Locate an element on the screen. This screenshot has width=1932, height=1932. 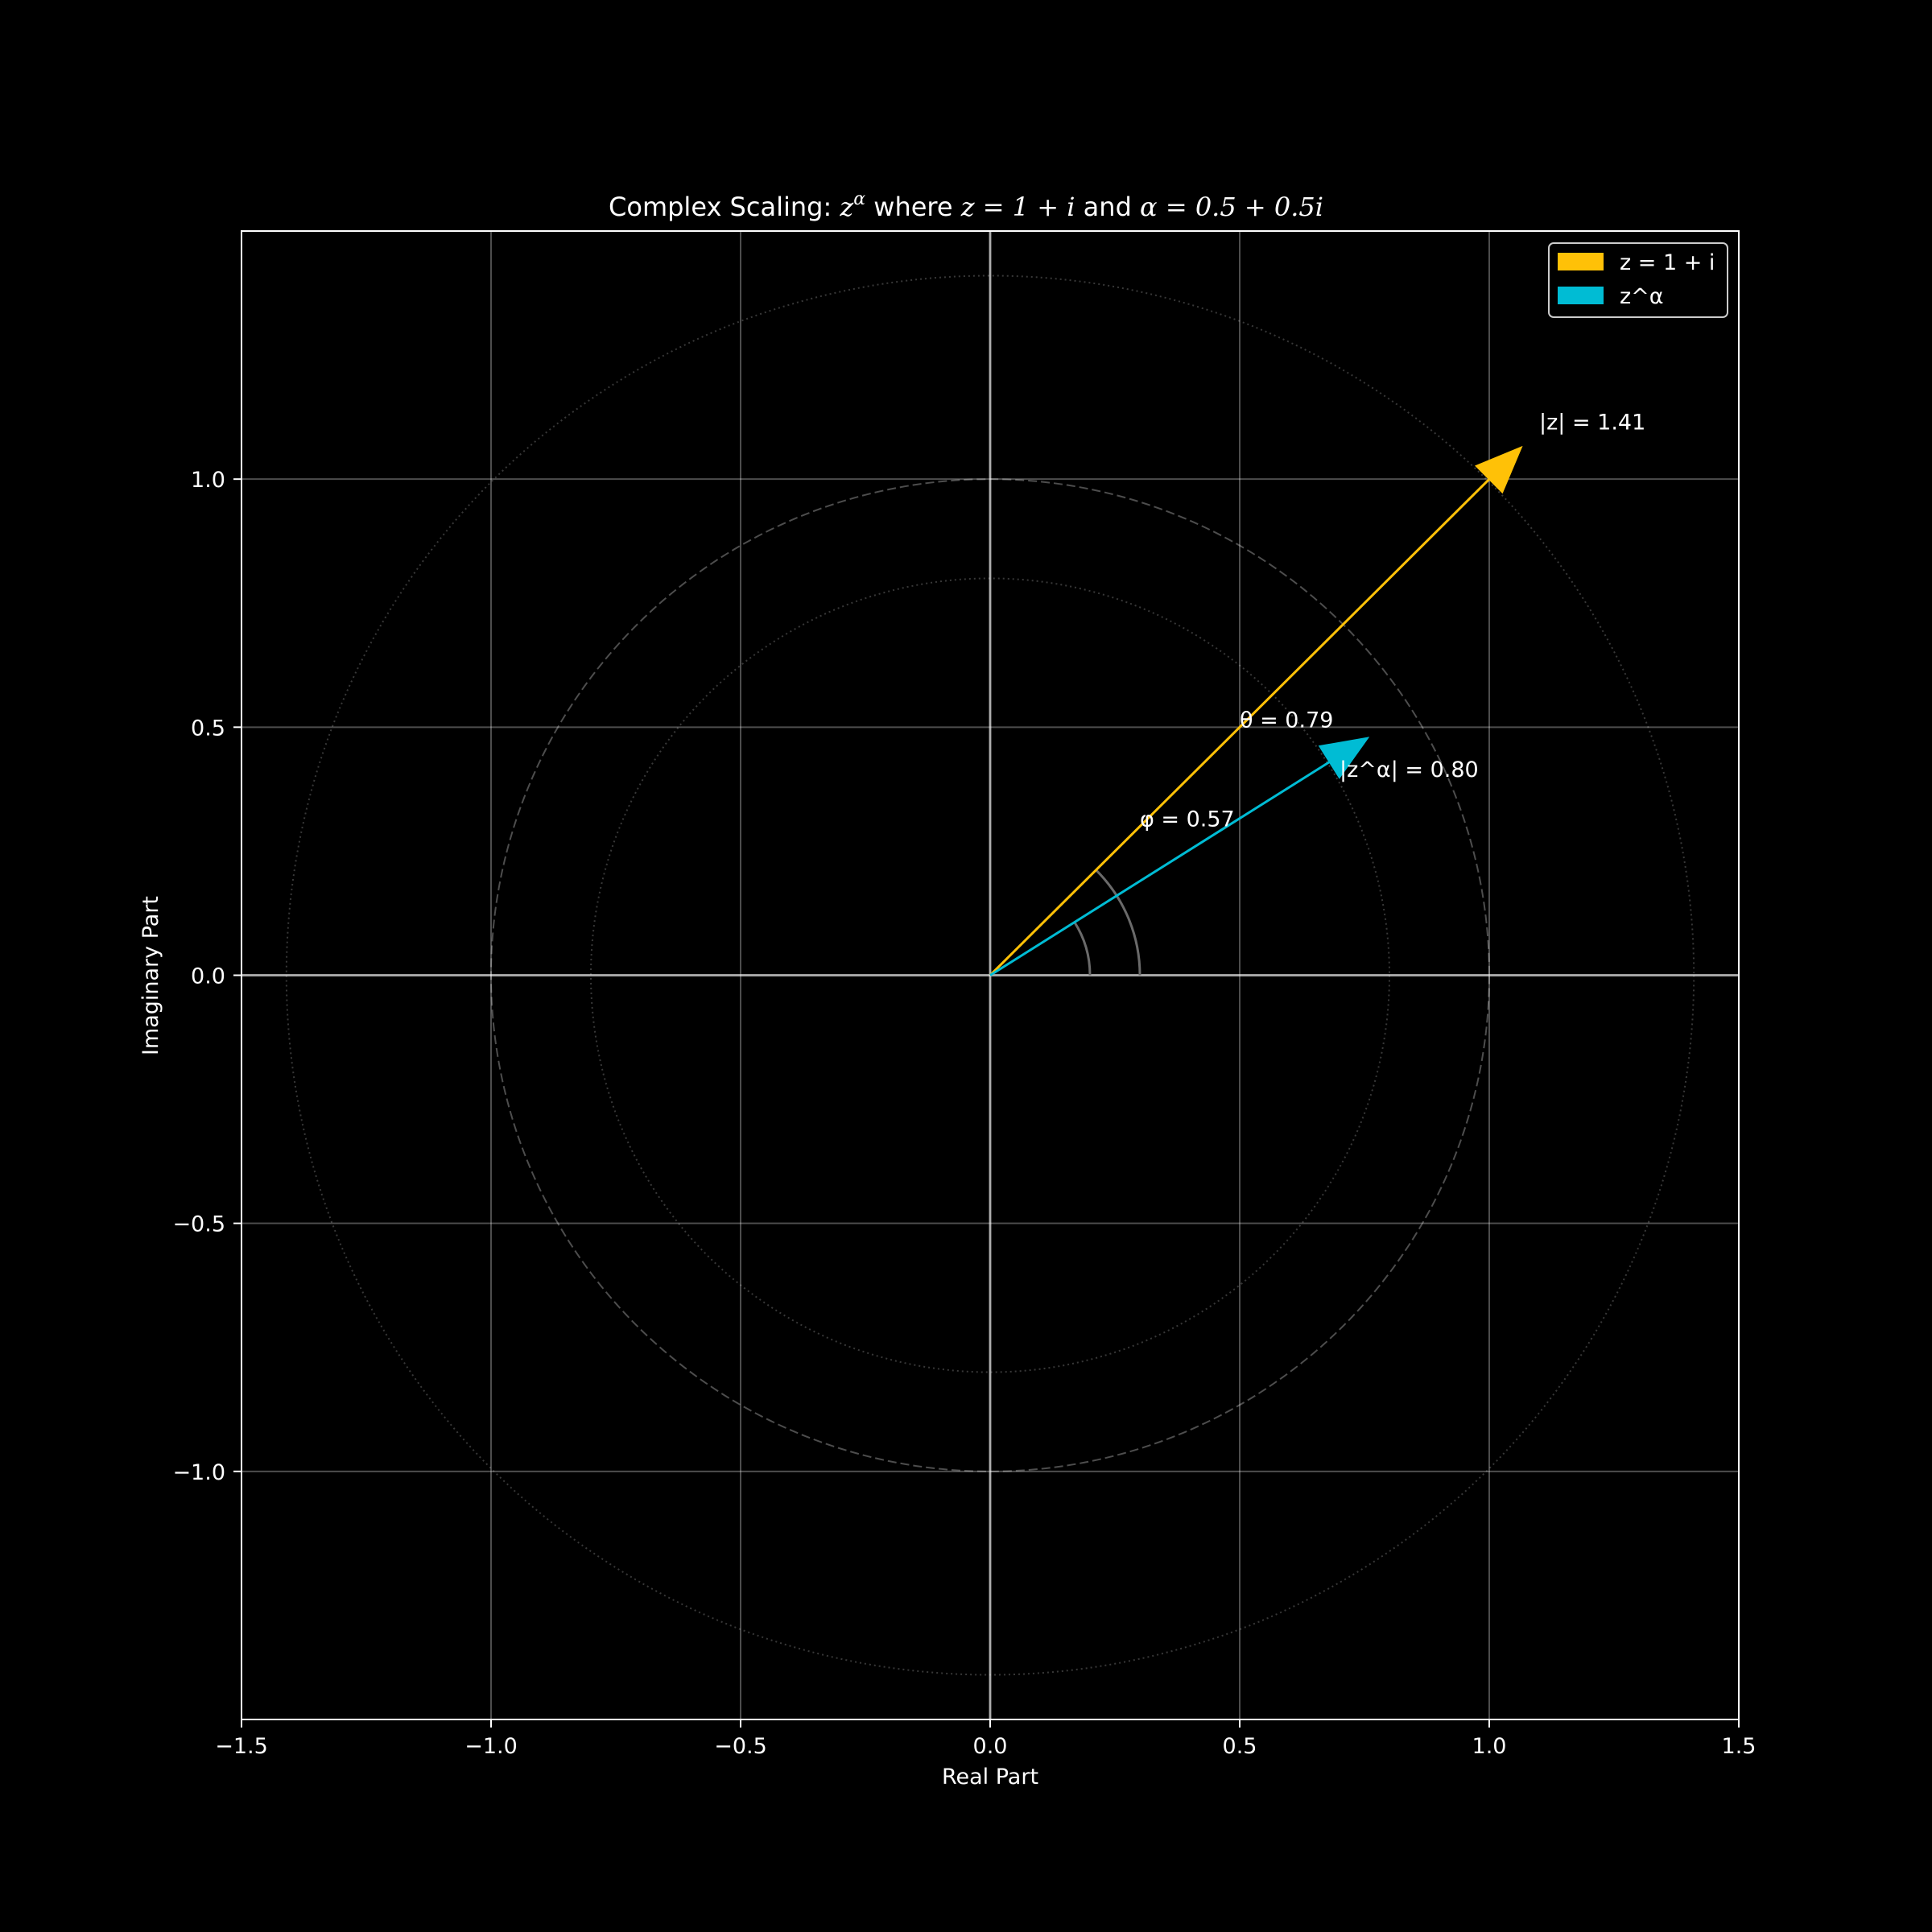
y-tick-label-0: −1.0 is located at coordinates (198, 1472).